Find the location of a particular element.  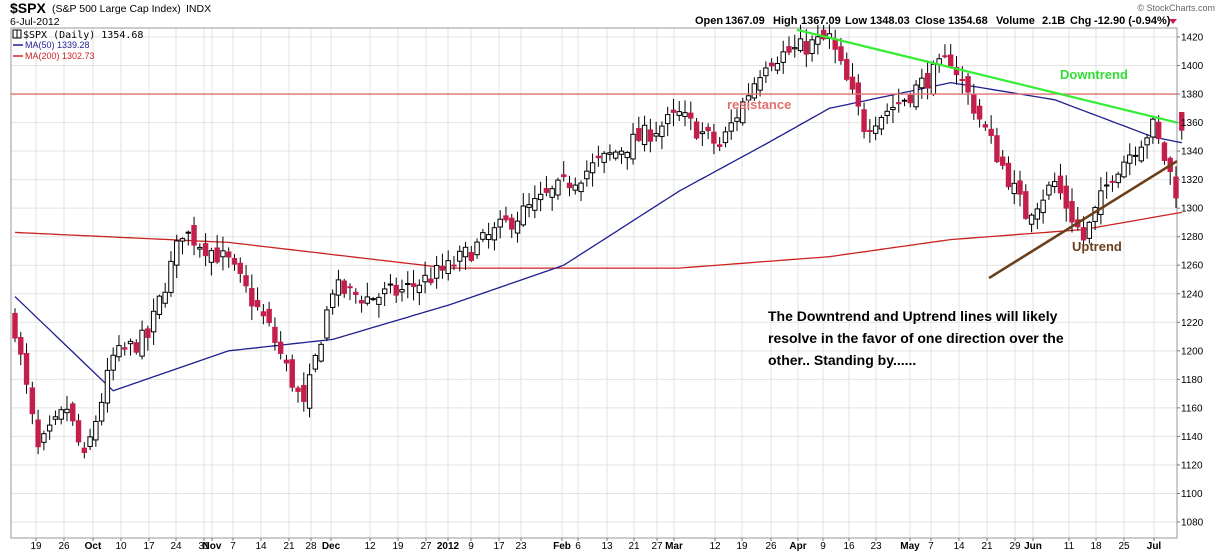

x-tick-label: 2012 is located at coordinates (448, 546).